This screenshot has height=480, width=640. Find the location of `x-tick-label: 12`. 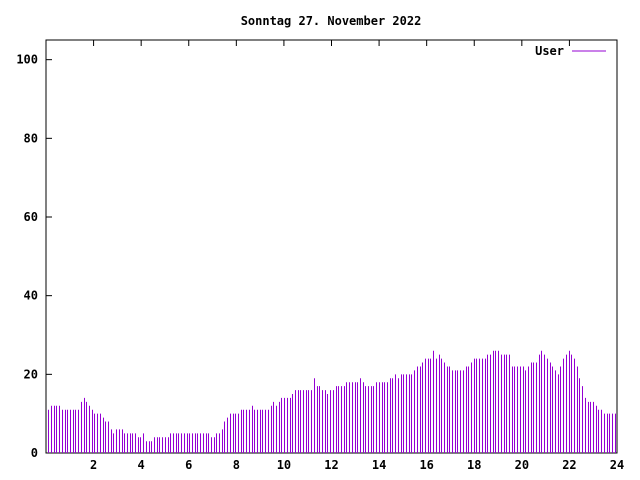

x-tick-label: 12 is located at coordinates (331, 465).